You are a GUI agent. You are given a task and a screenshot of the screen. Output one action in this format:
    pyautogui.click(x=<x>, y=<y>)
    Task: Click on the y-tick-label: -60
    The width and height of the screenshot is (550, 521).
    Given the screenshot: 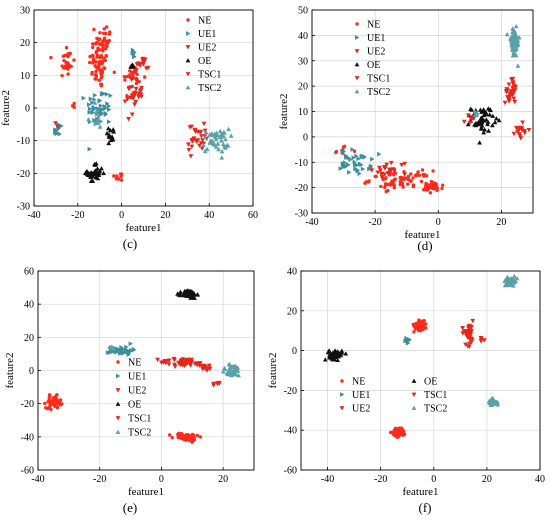 What is the action you would take?
    pyautogui.click(x=27, y=471)
    